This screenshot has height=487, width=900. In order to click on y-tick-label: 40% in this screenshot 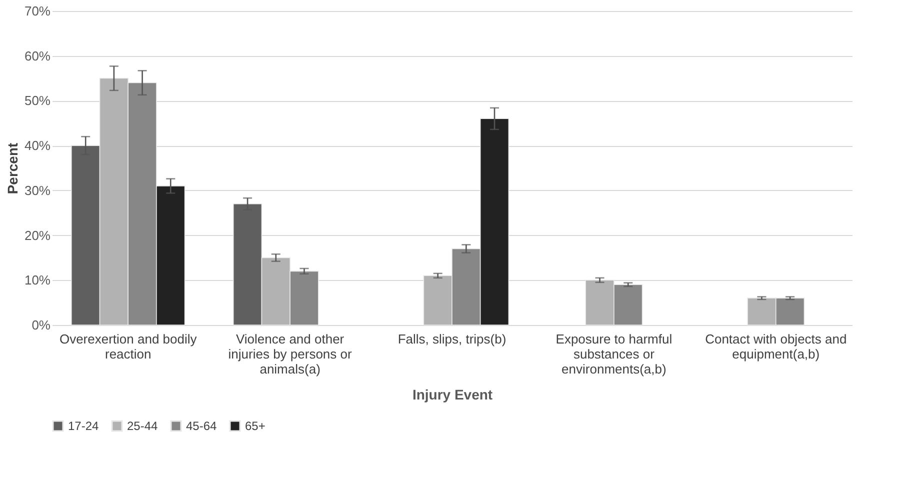, I will do `click(37, 146)`.